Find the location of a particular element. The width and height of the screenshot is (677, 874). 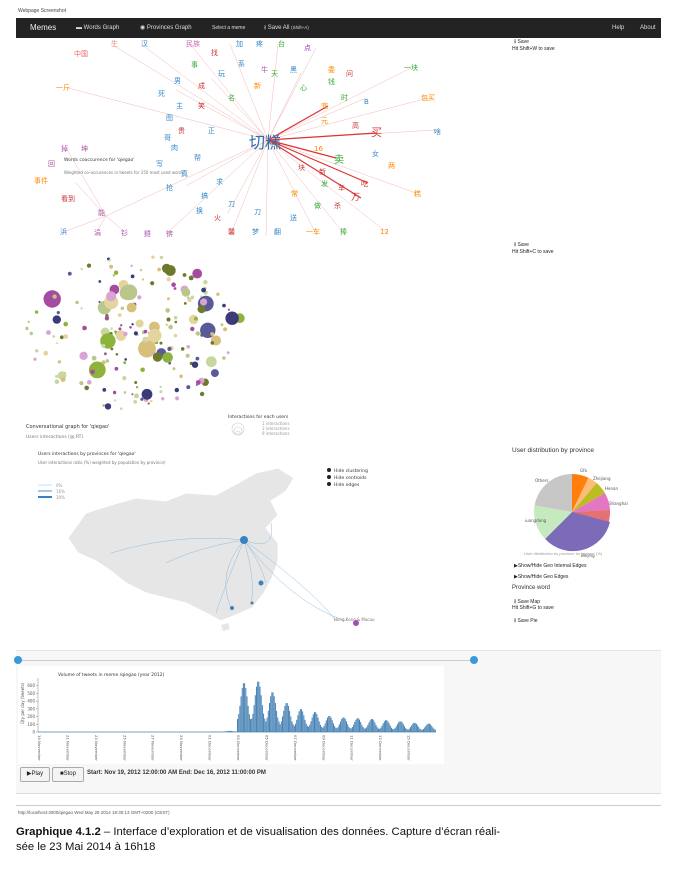

save-convo-button: ⭳ Save is located at coordinates (521, 245).